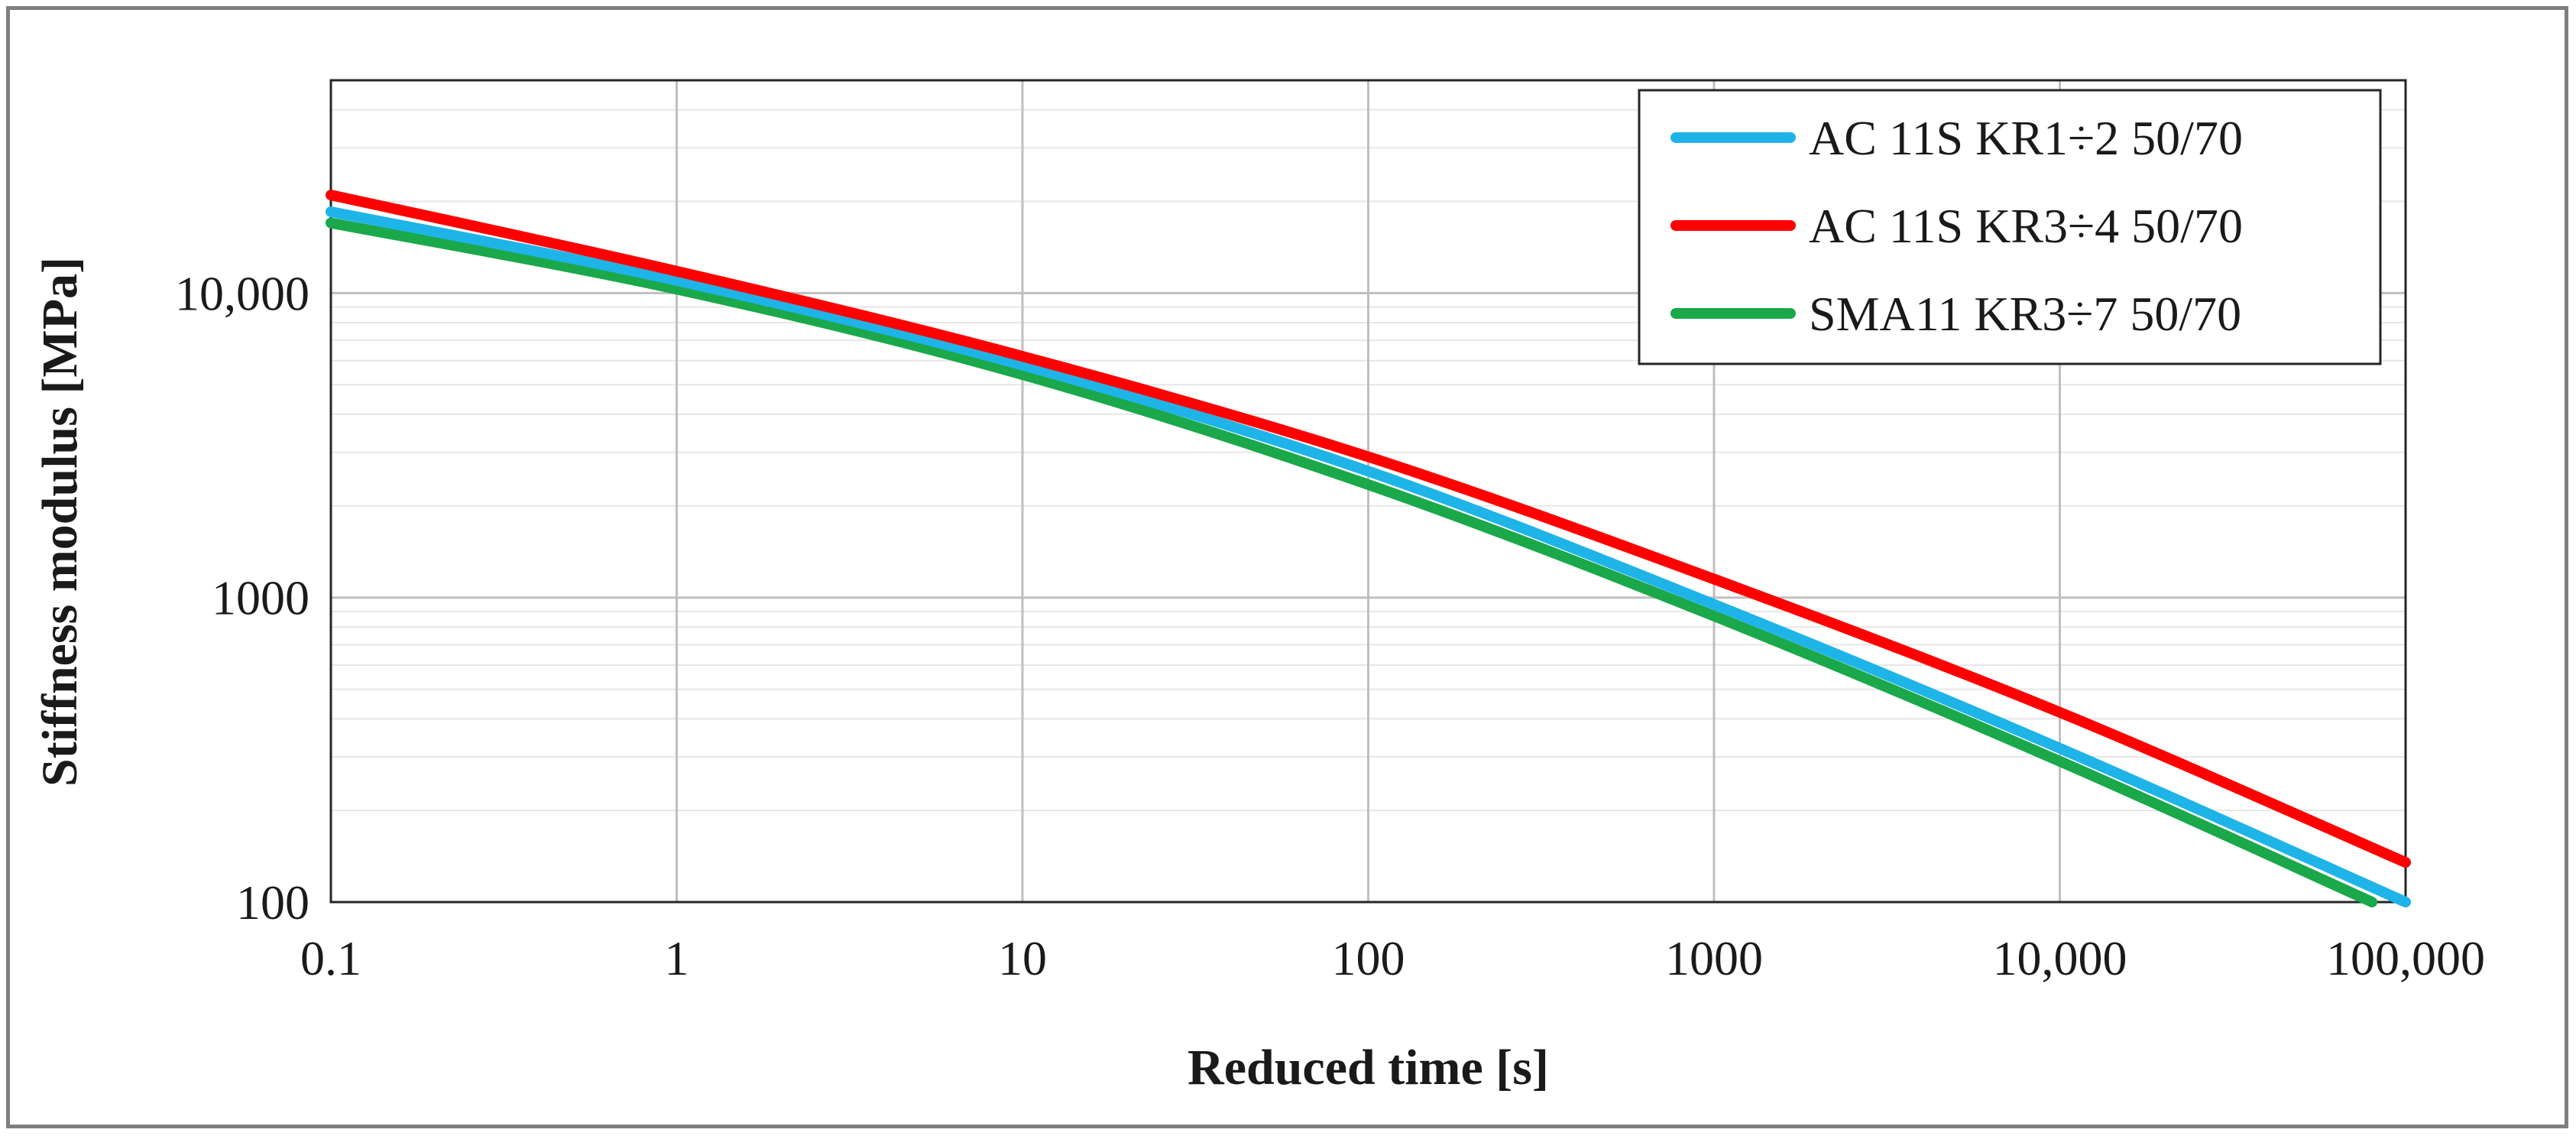 The image size is (2576, 1136). Describe the element at coordinates (2060, 958) in the screenshot. I see `x-tick-label: 10,000` at that location.